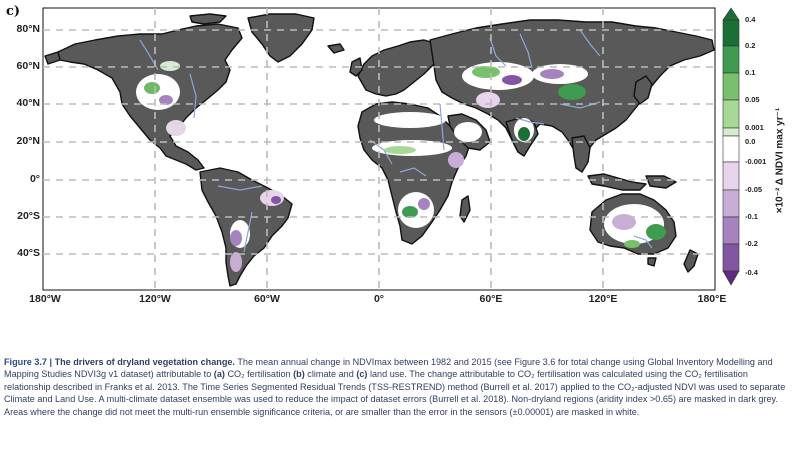  Describe the element at coordinates (424, 204) in the screenshot. I see `dryland-southern-africa-purple` at that location.